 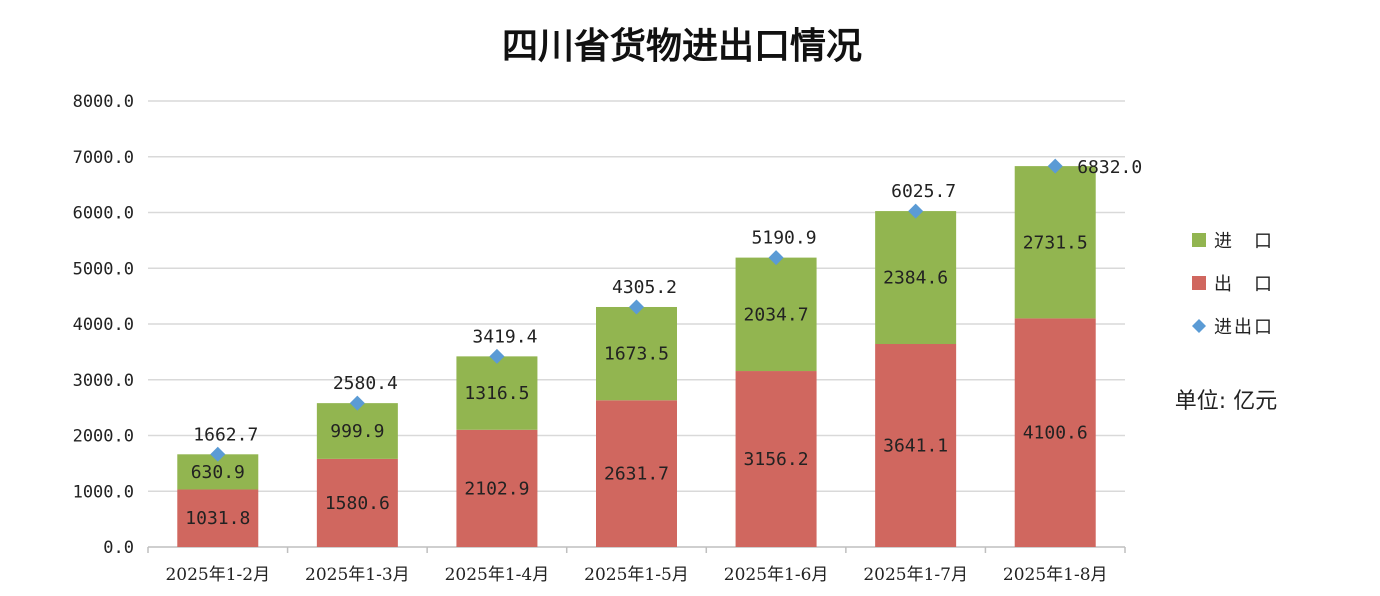 What do you see at coordinates (118, 548) in the screenshot?
I see `y-tick-label: 0.0` at bounding box center [118, 548].